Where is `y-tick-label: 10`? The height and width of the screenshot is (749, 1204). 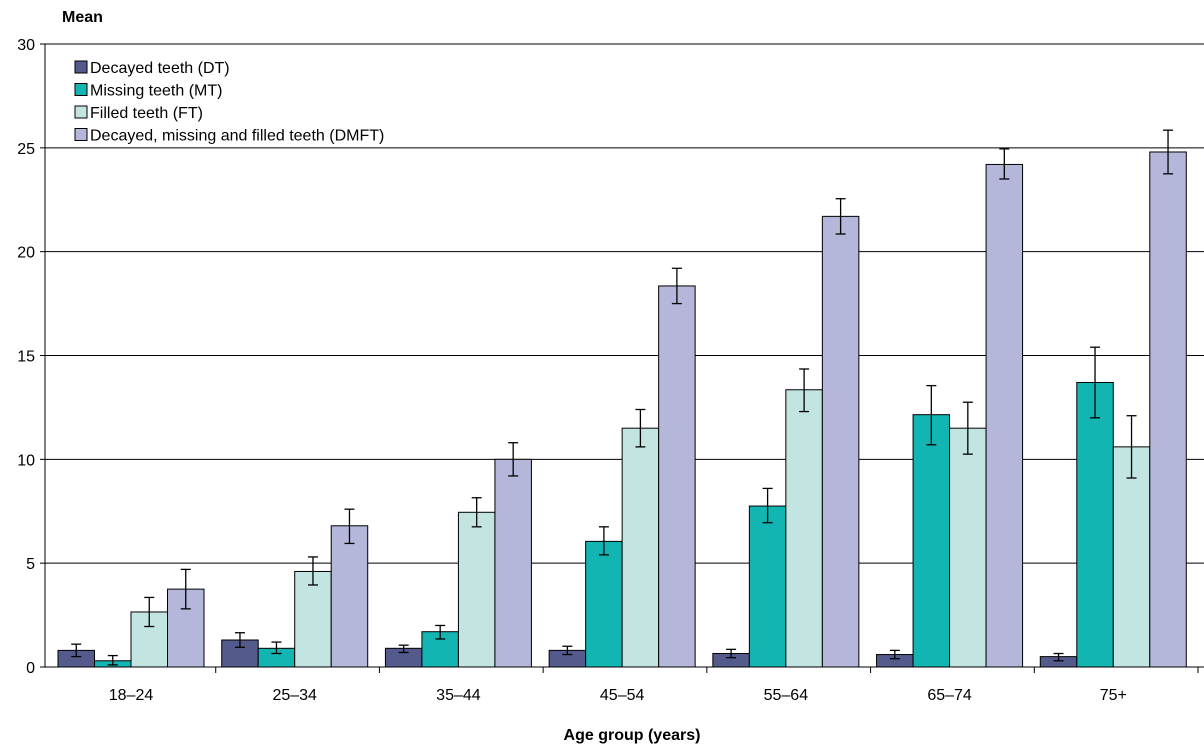
y-tick-label: 10 is located at coordinates (26, 460).